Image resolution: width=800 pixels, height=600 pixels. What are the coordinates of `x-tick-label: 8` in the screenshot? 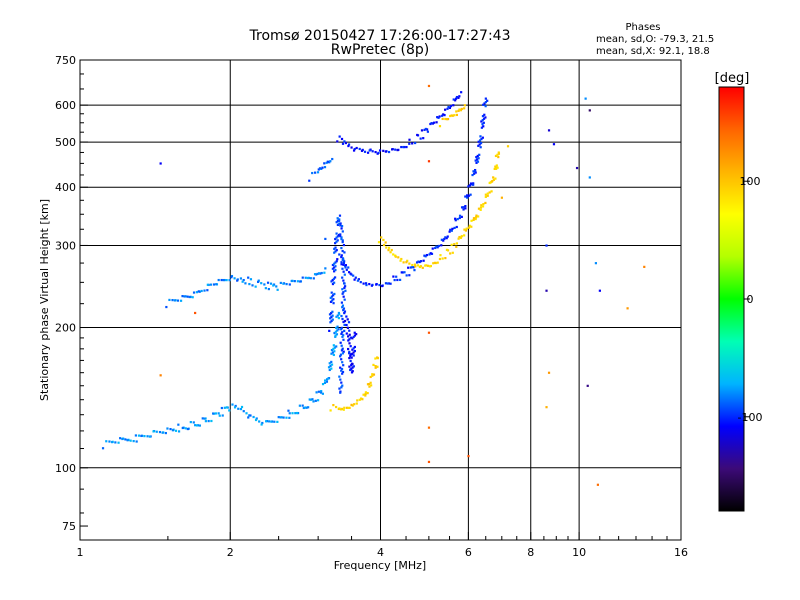 It's located at (530, 552).